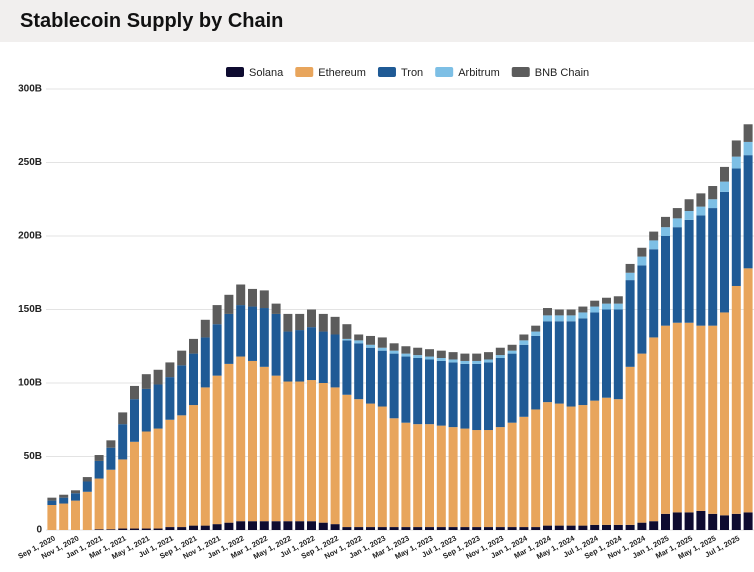  I want to click on legend-item: BNB Chain, so click(550, 73).